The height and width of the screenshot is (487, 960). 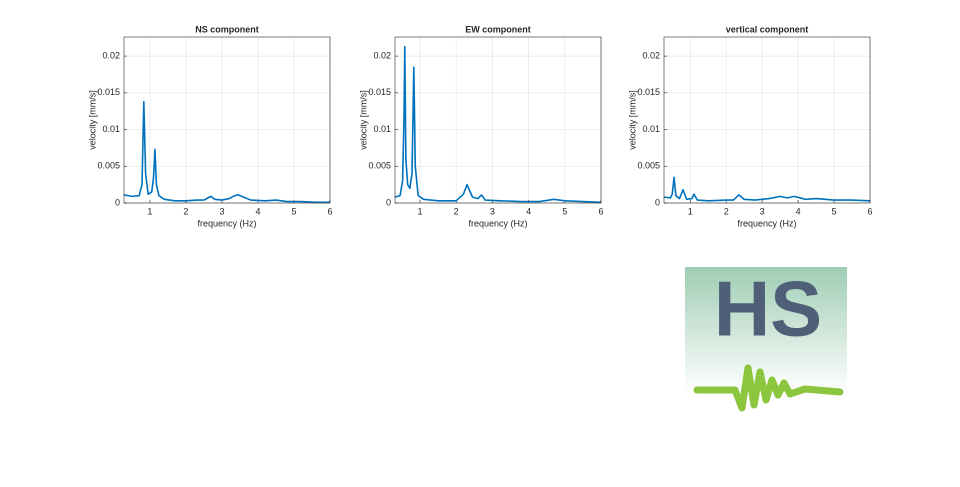 What do you see at coordinates (768, 388) in the screenshot?
I see `logo-wave` at bounding box center [768, 388].